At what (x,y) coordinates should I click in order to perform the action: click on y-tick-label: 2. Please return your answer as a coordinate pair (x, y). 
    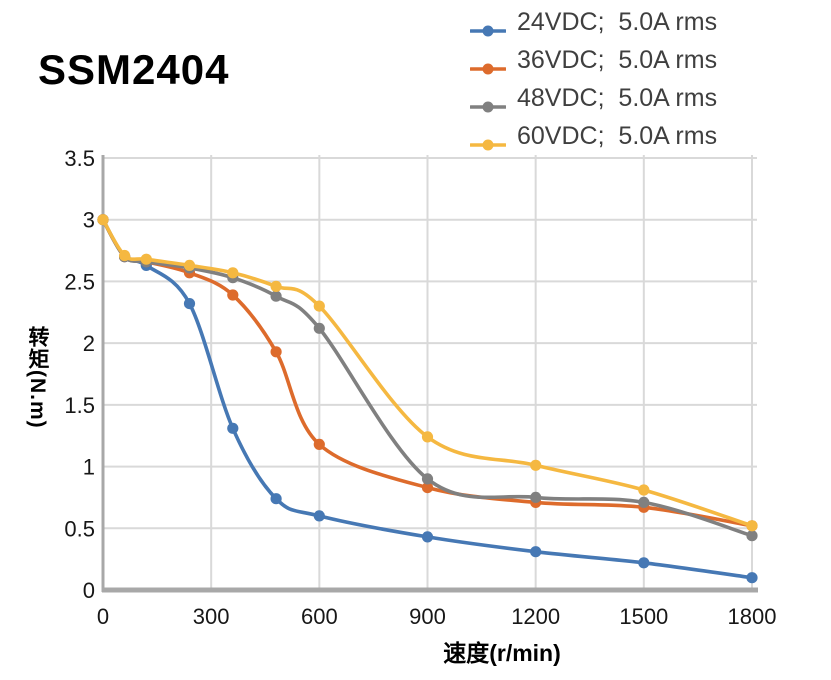
    Looking at the image, I should click on (89, 343).